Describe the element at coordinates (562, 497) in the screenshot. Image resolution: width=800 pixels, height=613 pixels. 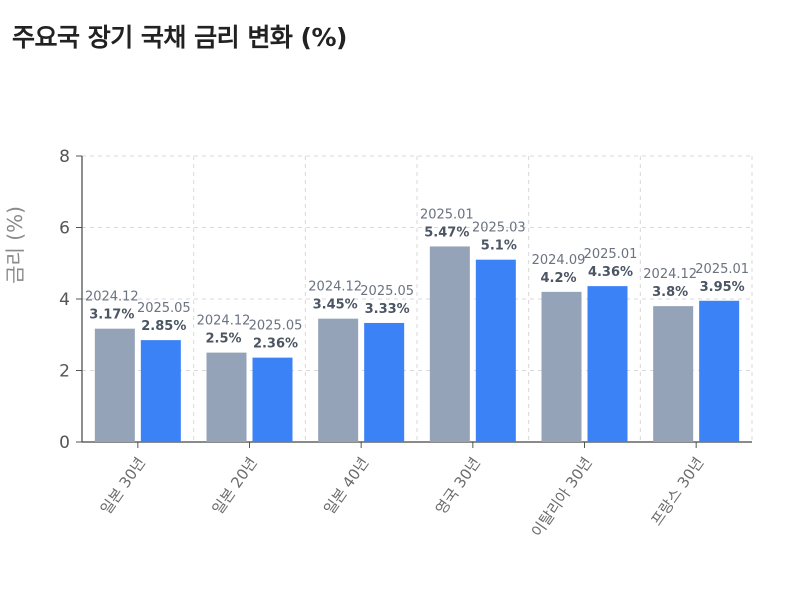
I see `x-tick-label: 이탈리아 30년` at that location.